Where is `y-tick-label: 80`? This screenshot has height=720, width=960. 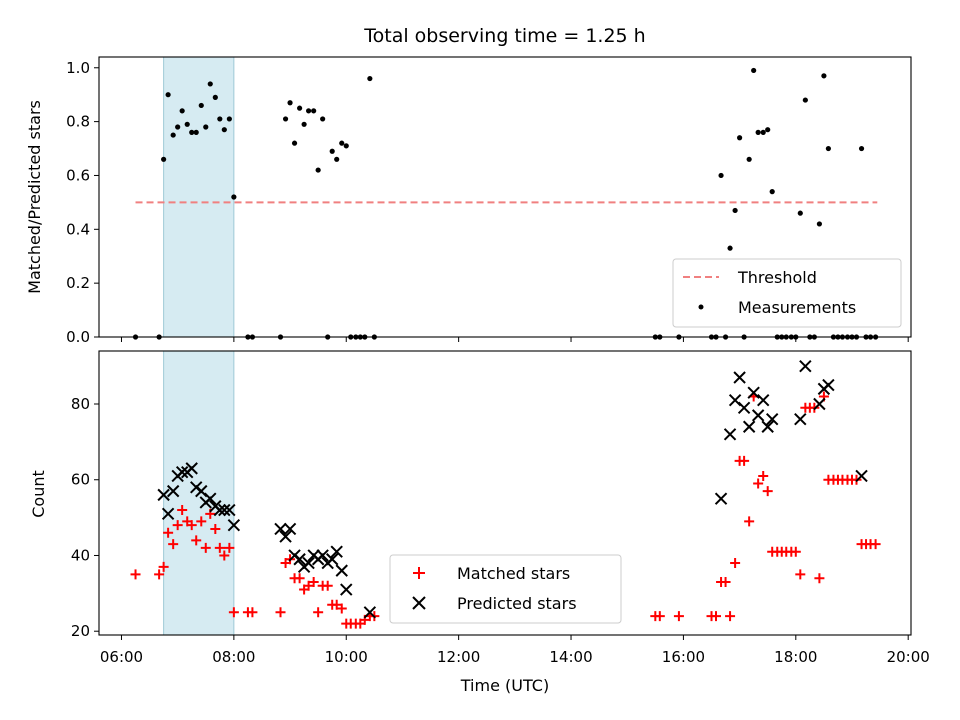 y-tick-label: 80 is located at coordinates (80, 404).